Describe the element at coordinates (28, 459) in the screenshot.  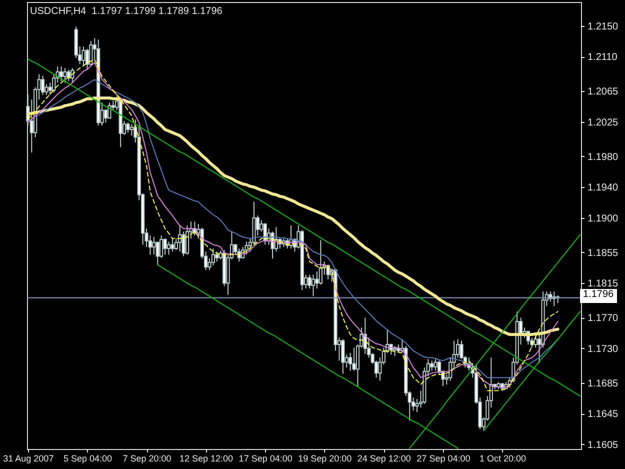
I see `x-tick-label: 31 Aug 2007` at that location.